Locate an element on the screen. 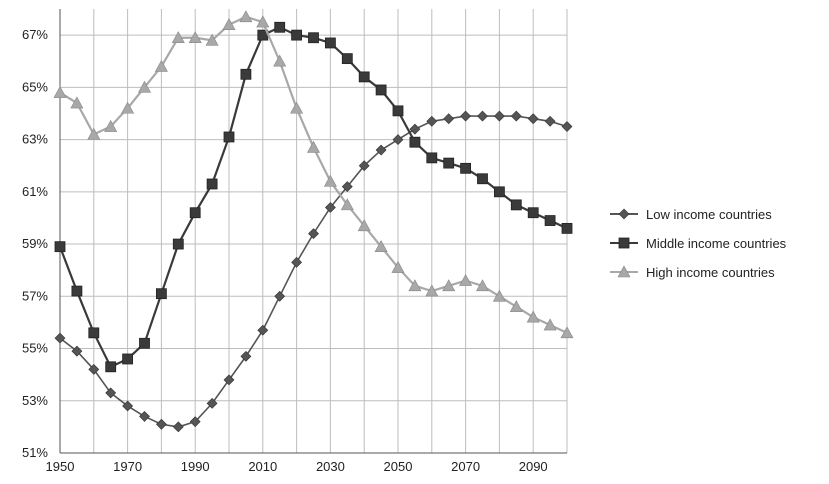  x-tick-label: 1950 is located at coordinates (60, 466).